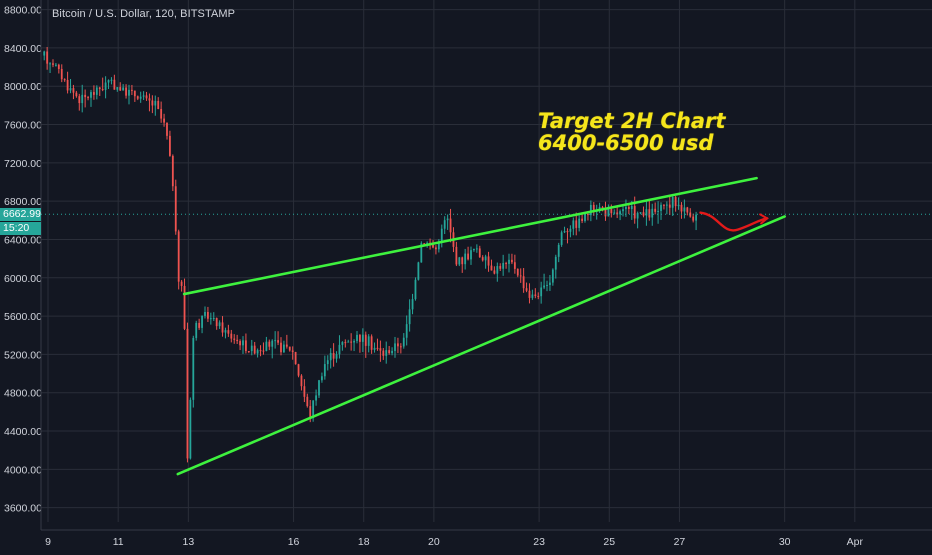  I want to click on x-tick-label: 9, so click(48, 542).